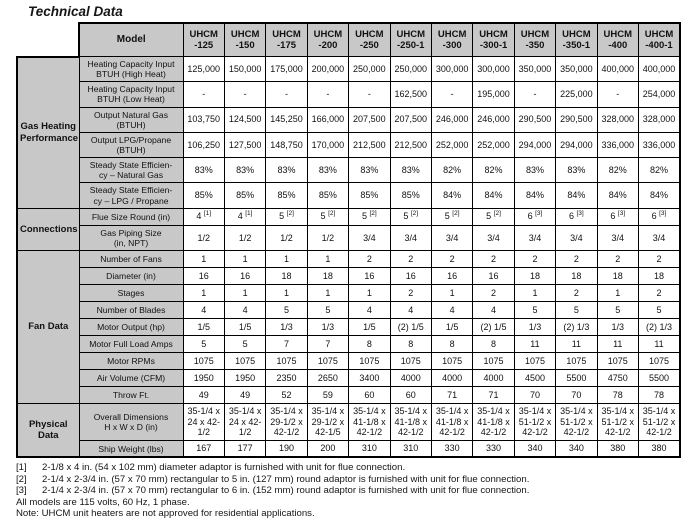 The image size is (683, 531). I want to click on data-cell: 5500, so click(659, 377).